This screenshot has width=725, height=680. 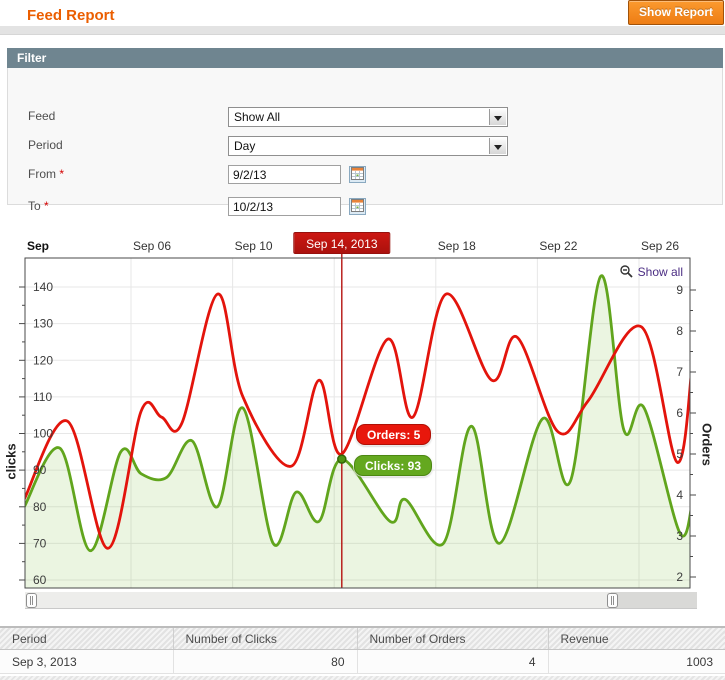 I want to click on svg-text: 70, so click(x=40, y=543).